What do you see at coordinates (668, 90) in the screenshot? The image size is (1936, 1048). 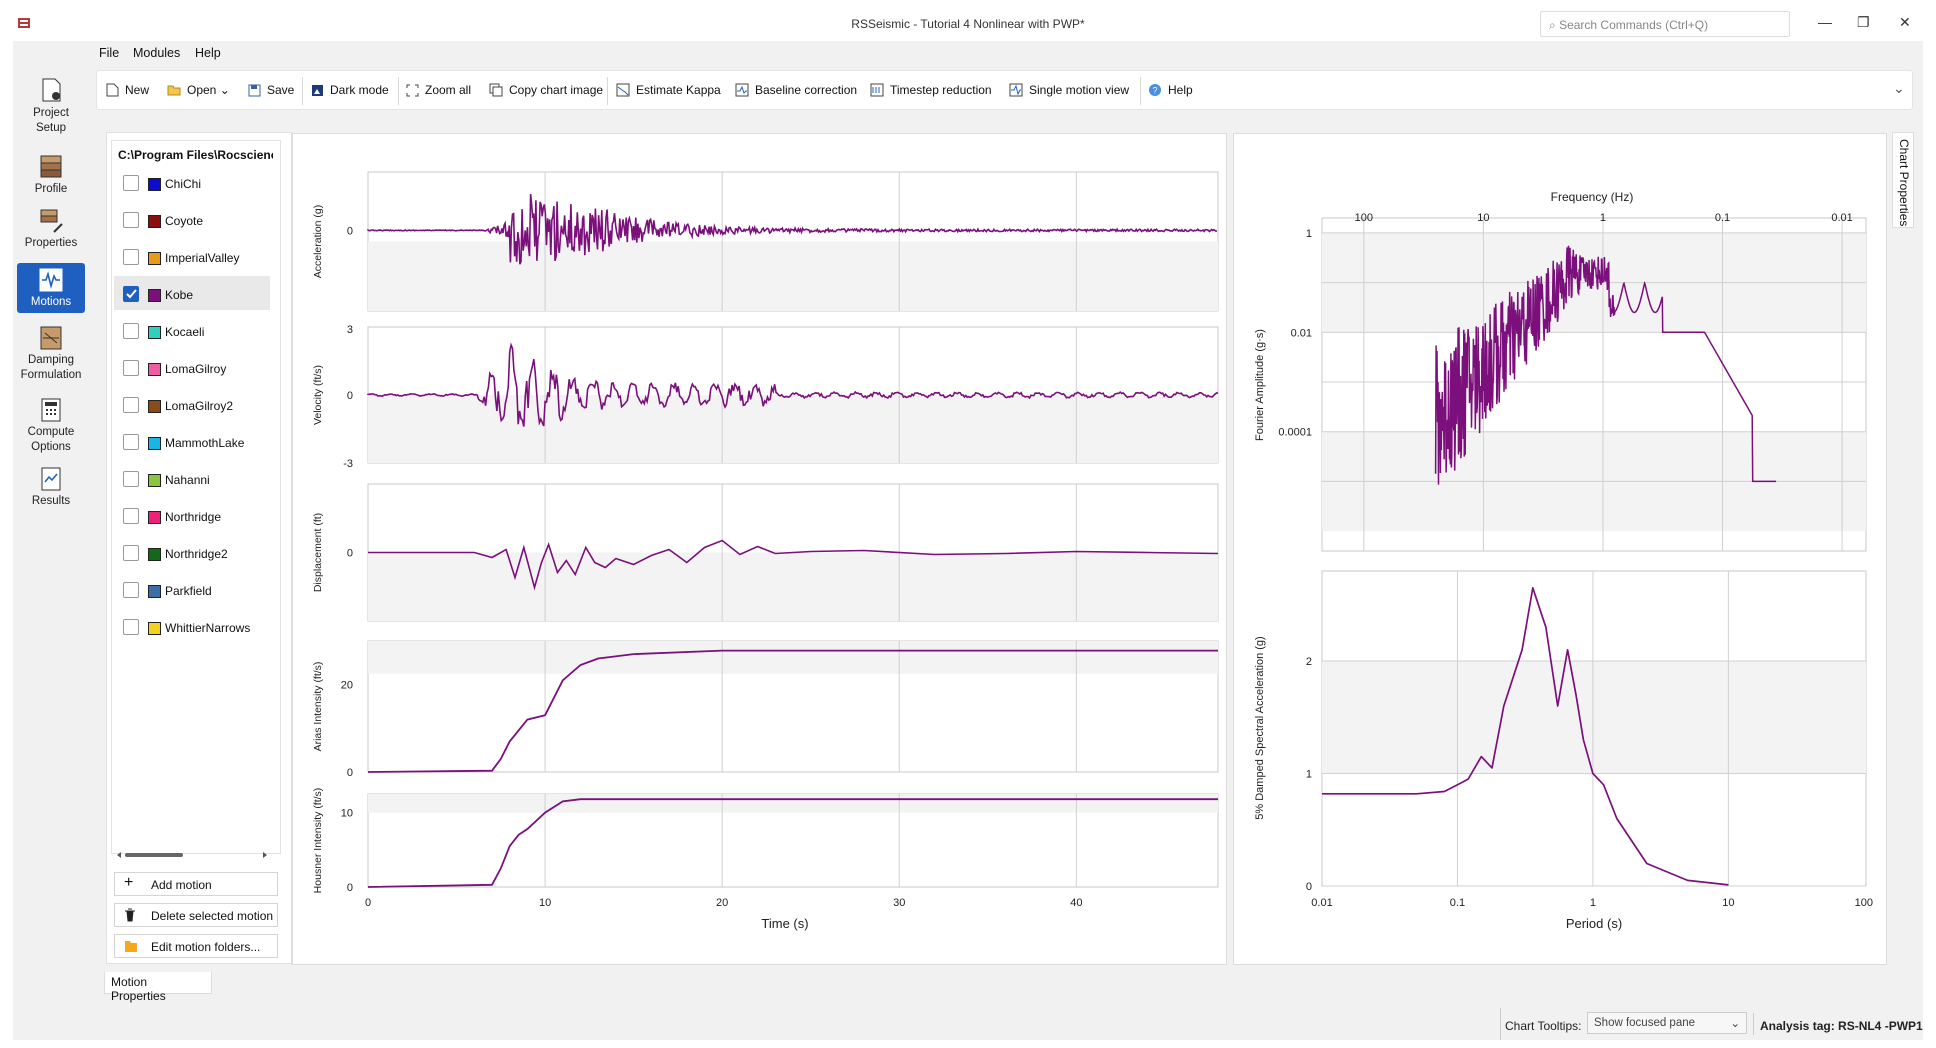 I see `estimate-kappa-button: Estimate Kappa` at bounding box center [668, 90].